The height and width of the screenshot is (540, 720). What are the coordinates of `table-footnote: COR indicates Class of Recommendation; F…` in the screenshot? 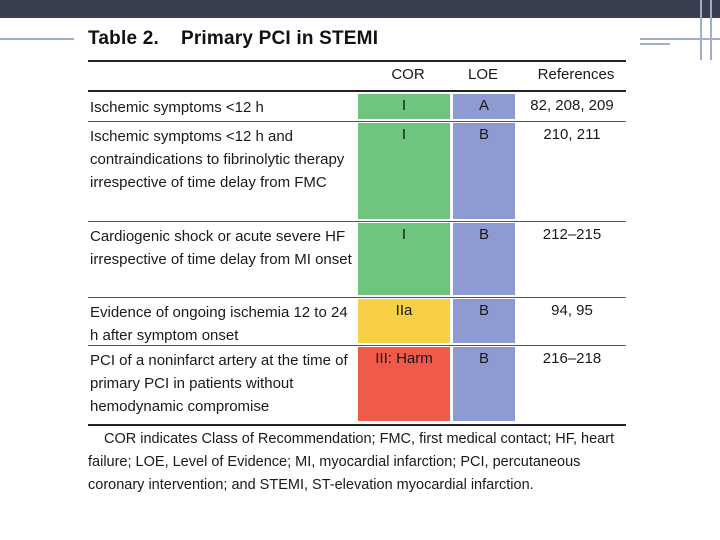 It's located at (351, 462).